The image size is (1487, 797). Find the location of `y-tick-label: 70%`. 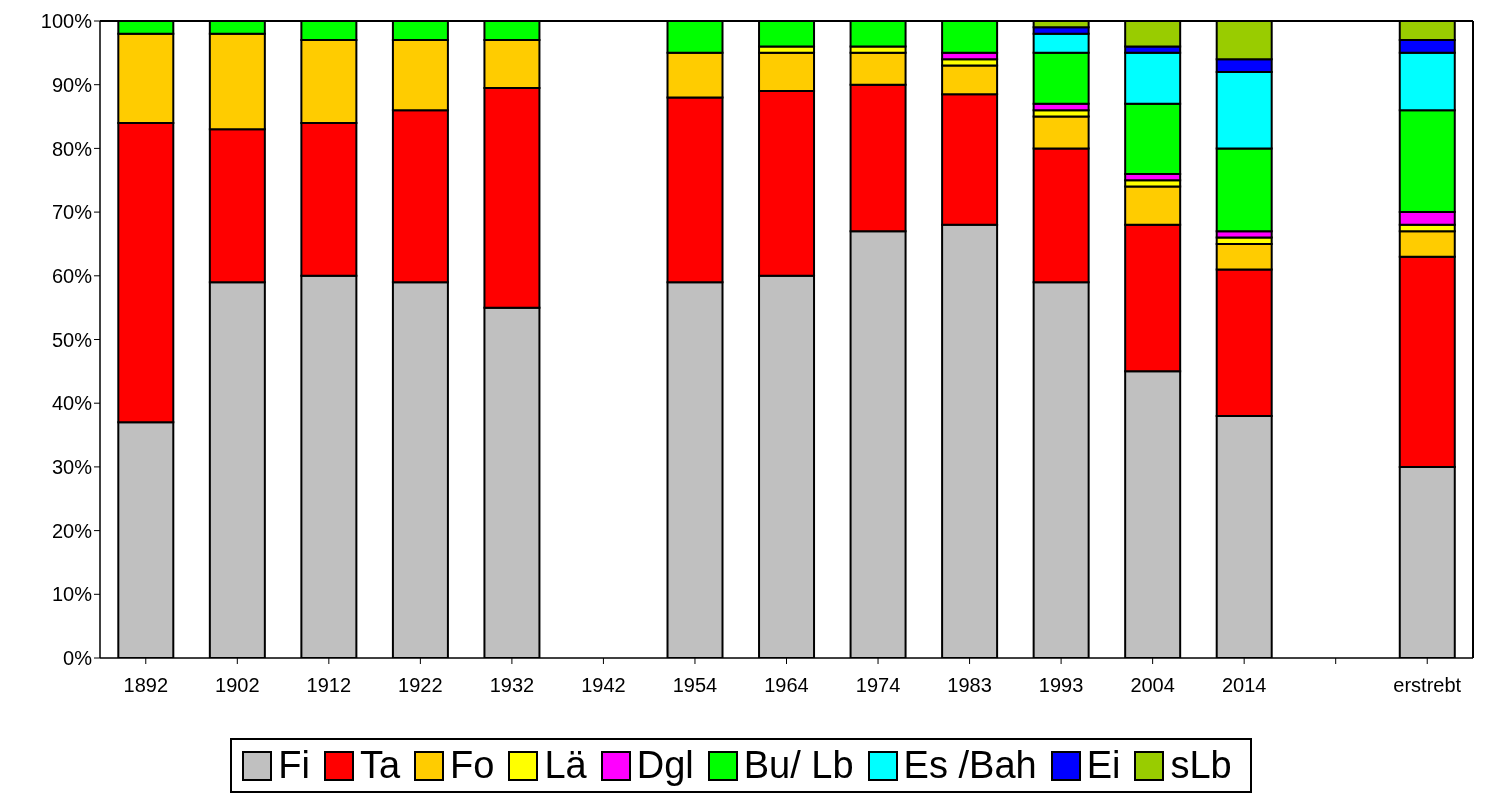

y-tick-label: 70% is located at coordinates (72, 212).